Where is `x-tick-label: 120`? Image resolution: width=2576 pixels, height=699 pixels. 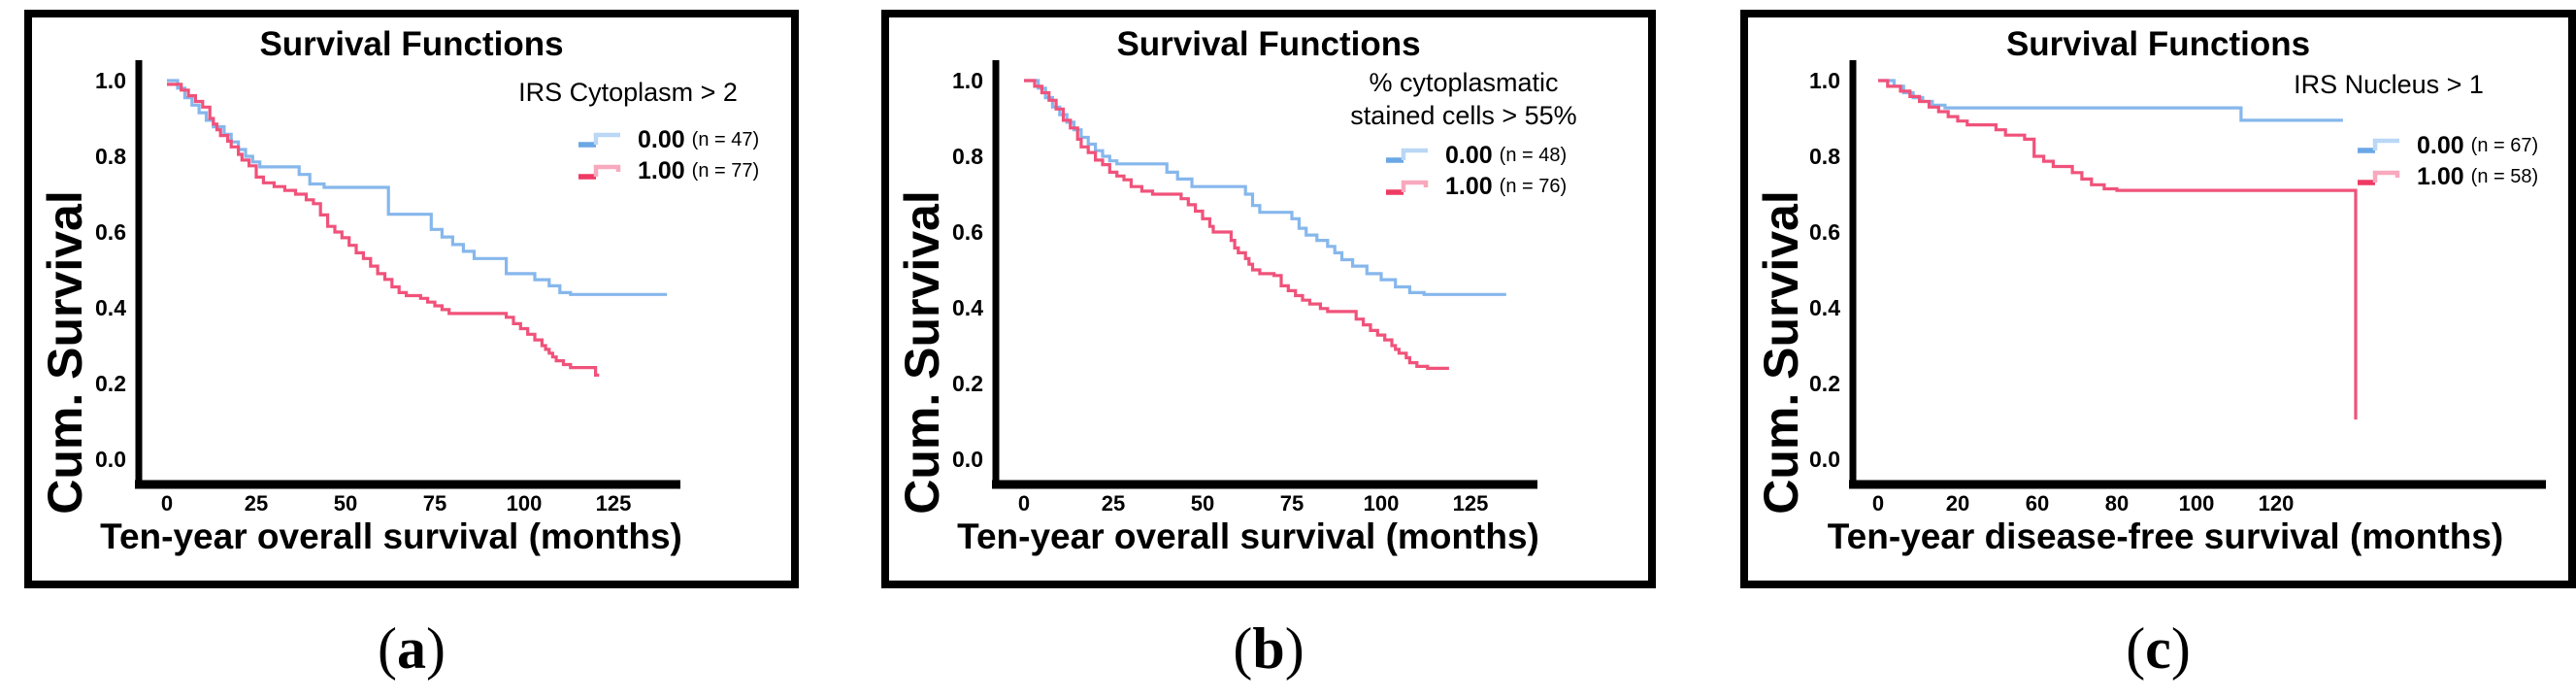
x-tick-label: 120 is located at coordinates (2277, 503).